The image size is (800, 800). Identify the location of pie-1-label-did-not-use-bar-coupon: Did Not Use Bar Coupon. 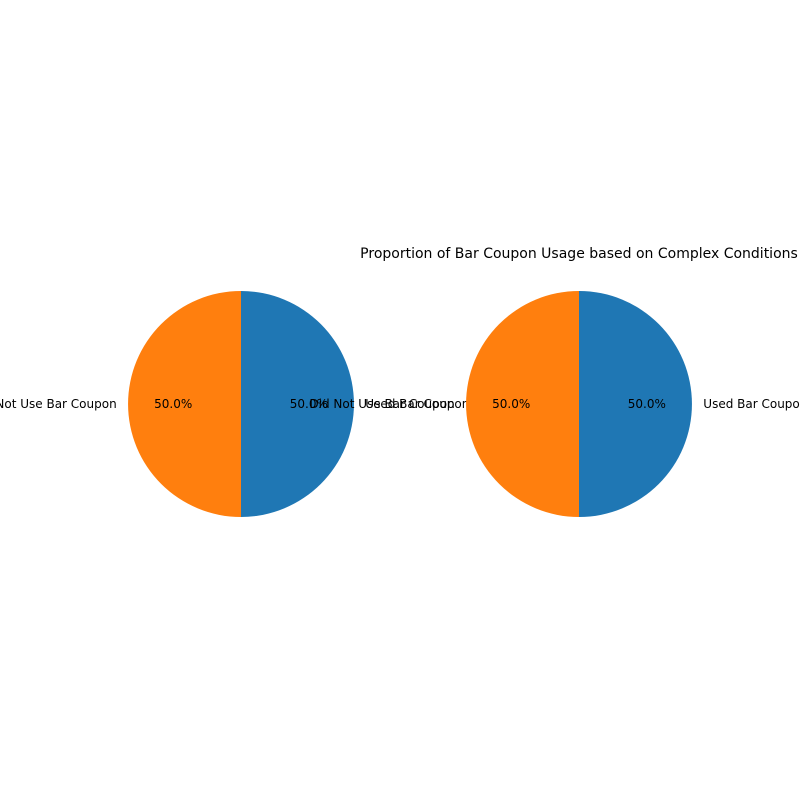
(58, 404).